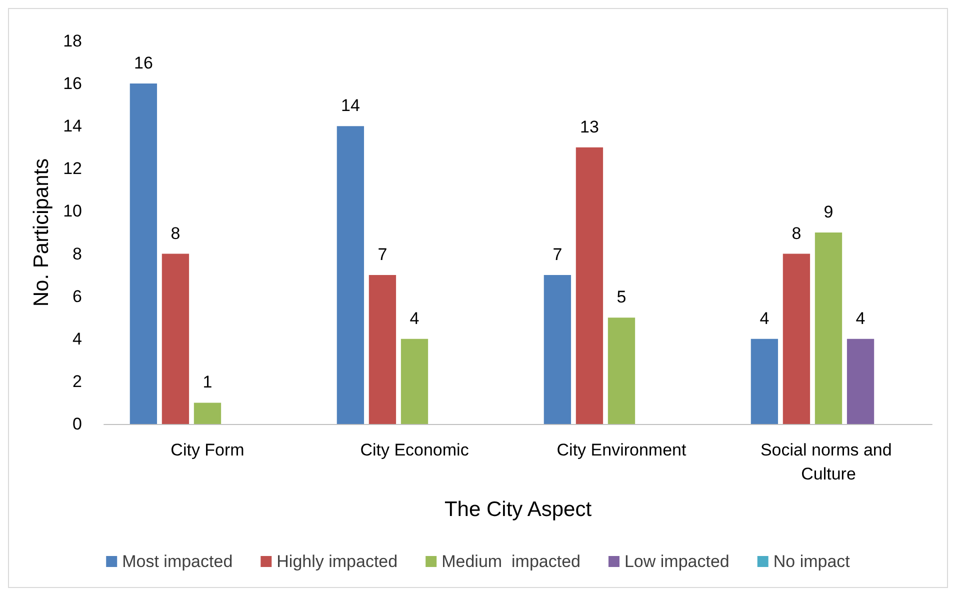 The image size is (958, 598). Describe the element at coordinates (621, 297) in the screenshot. I see `data-label: 5` at that location.